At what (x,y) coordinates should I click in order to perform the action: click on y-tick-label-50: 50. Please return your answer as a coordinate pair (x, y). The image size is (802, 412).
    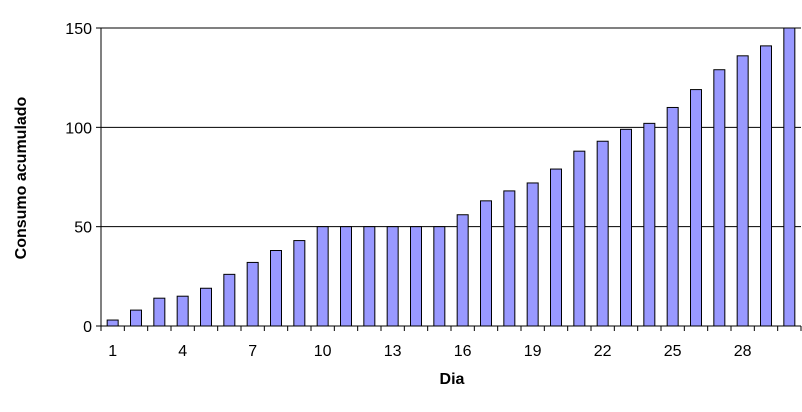
    Looking at the image, I should click on (83, 228).